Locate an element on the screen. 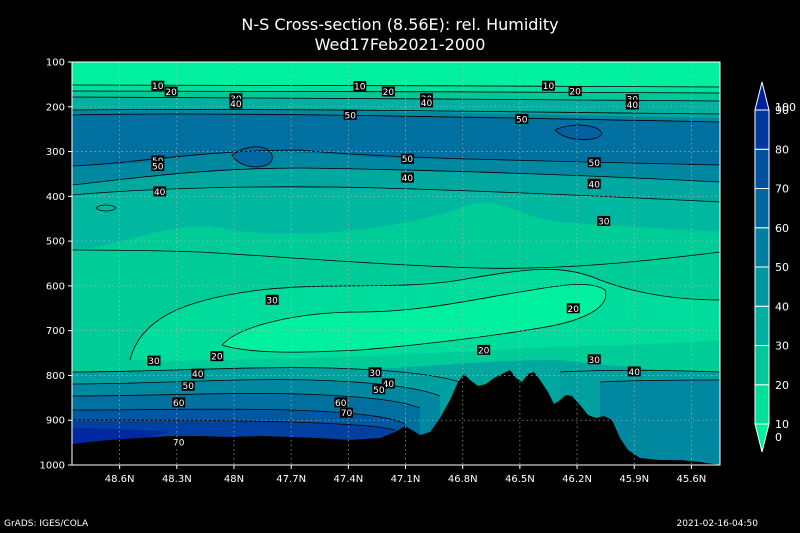 Image resolution: width=800 pixels, height=533 pixels. colorbar-label: 20 is located at coordinates (782, 385).